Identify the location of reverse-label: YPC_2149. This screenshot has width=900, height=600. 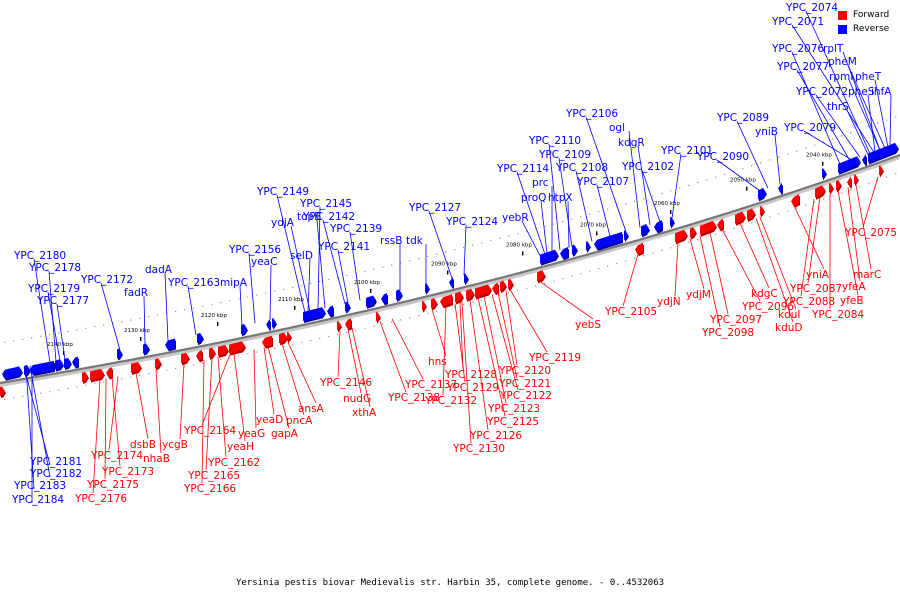
(282, 192).